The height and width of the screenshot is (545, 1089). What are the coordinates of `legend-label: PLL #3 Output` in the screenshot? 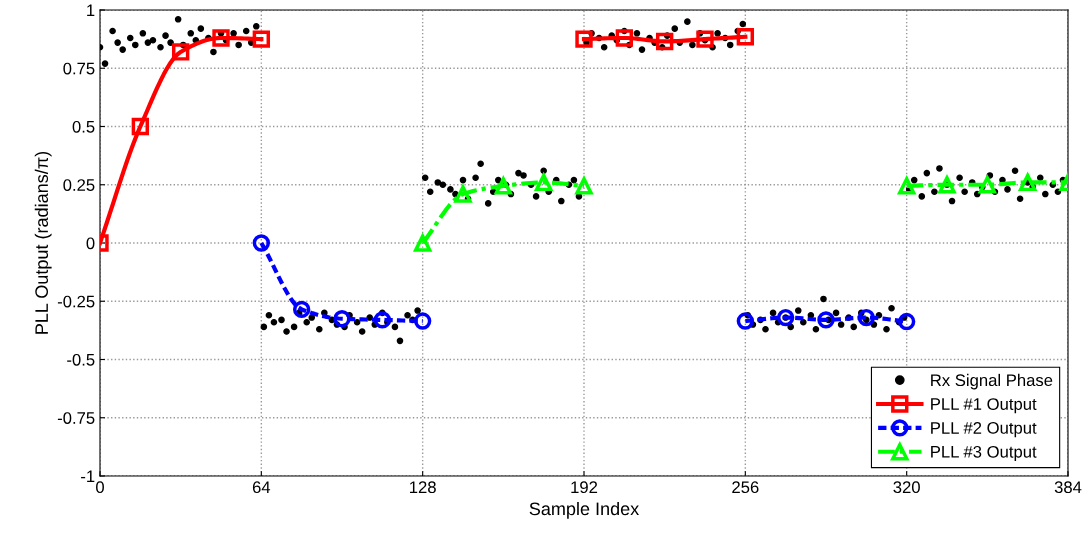 It's located at (984, 453).